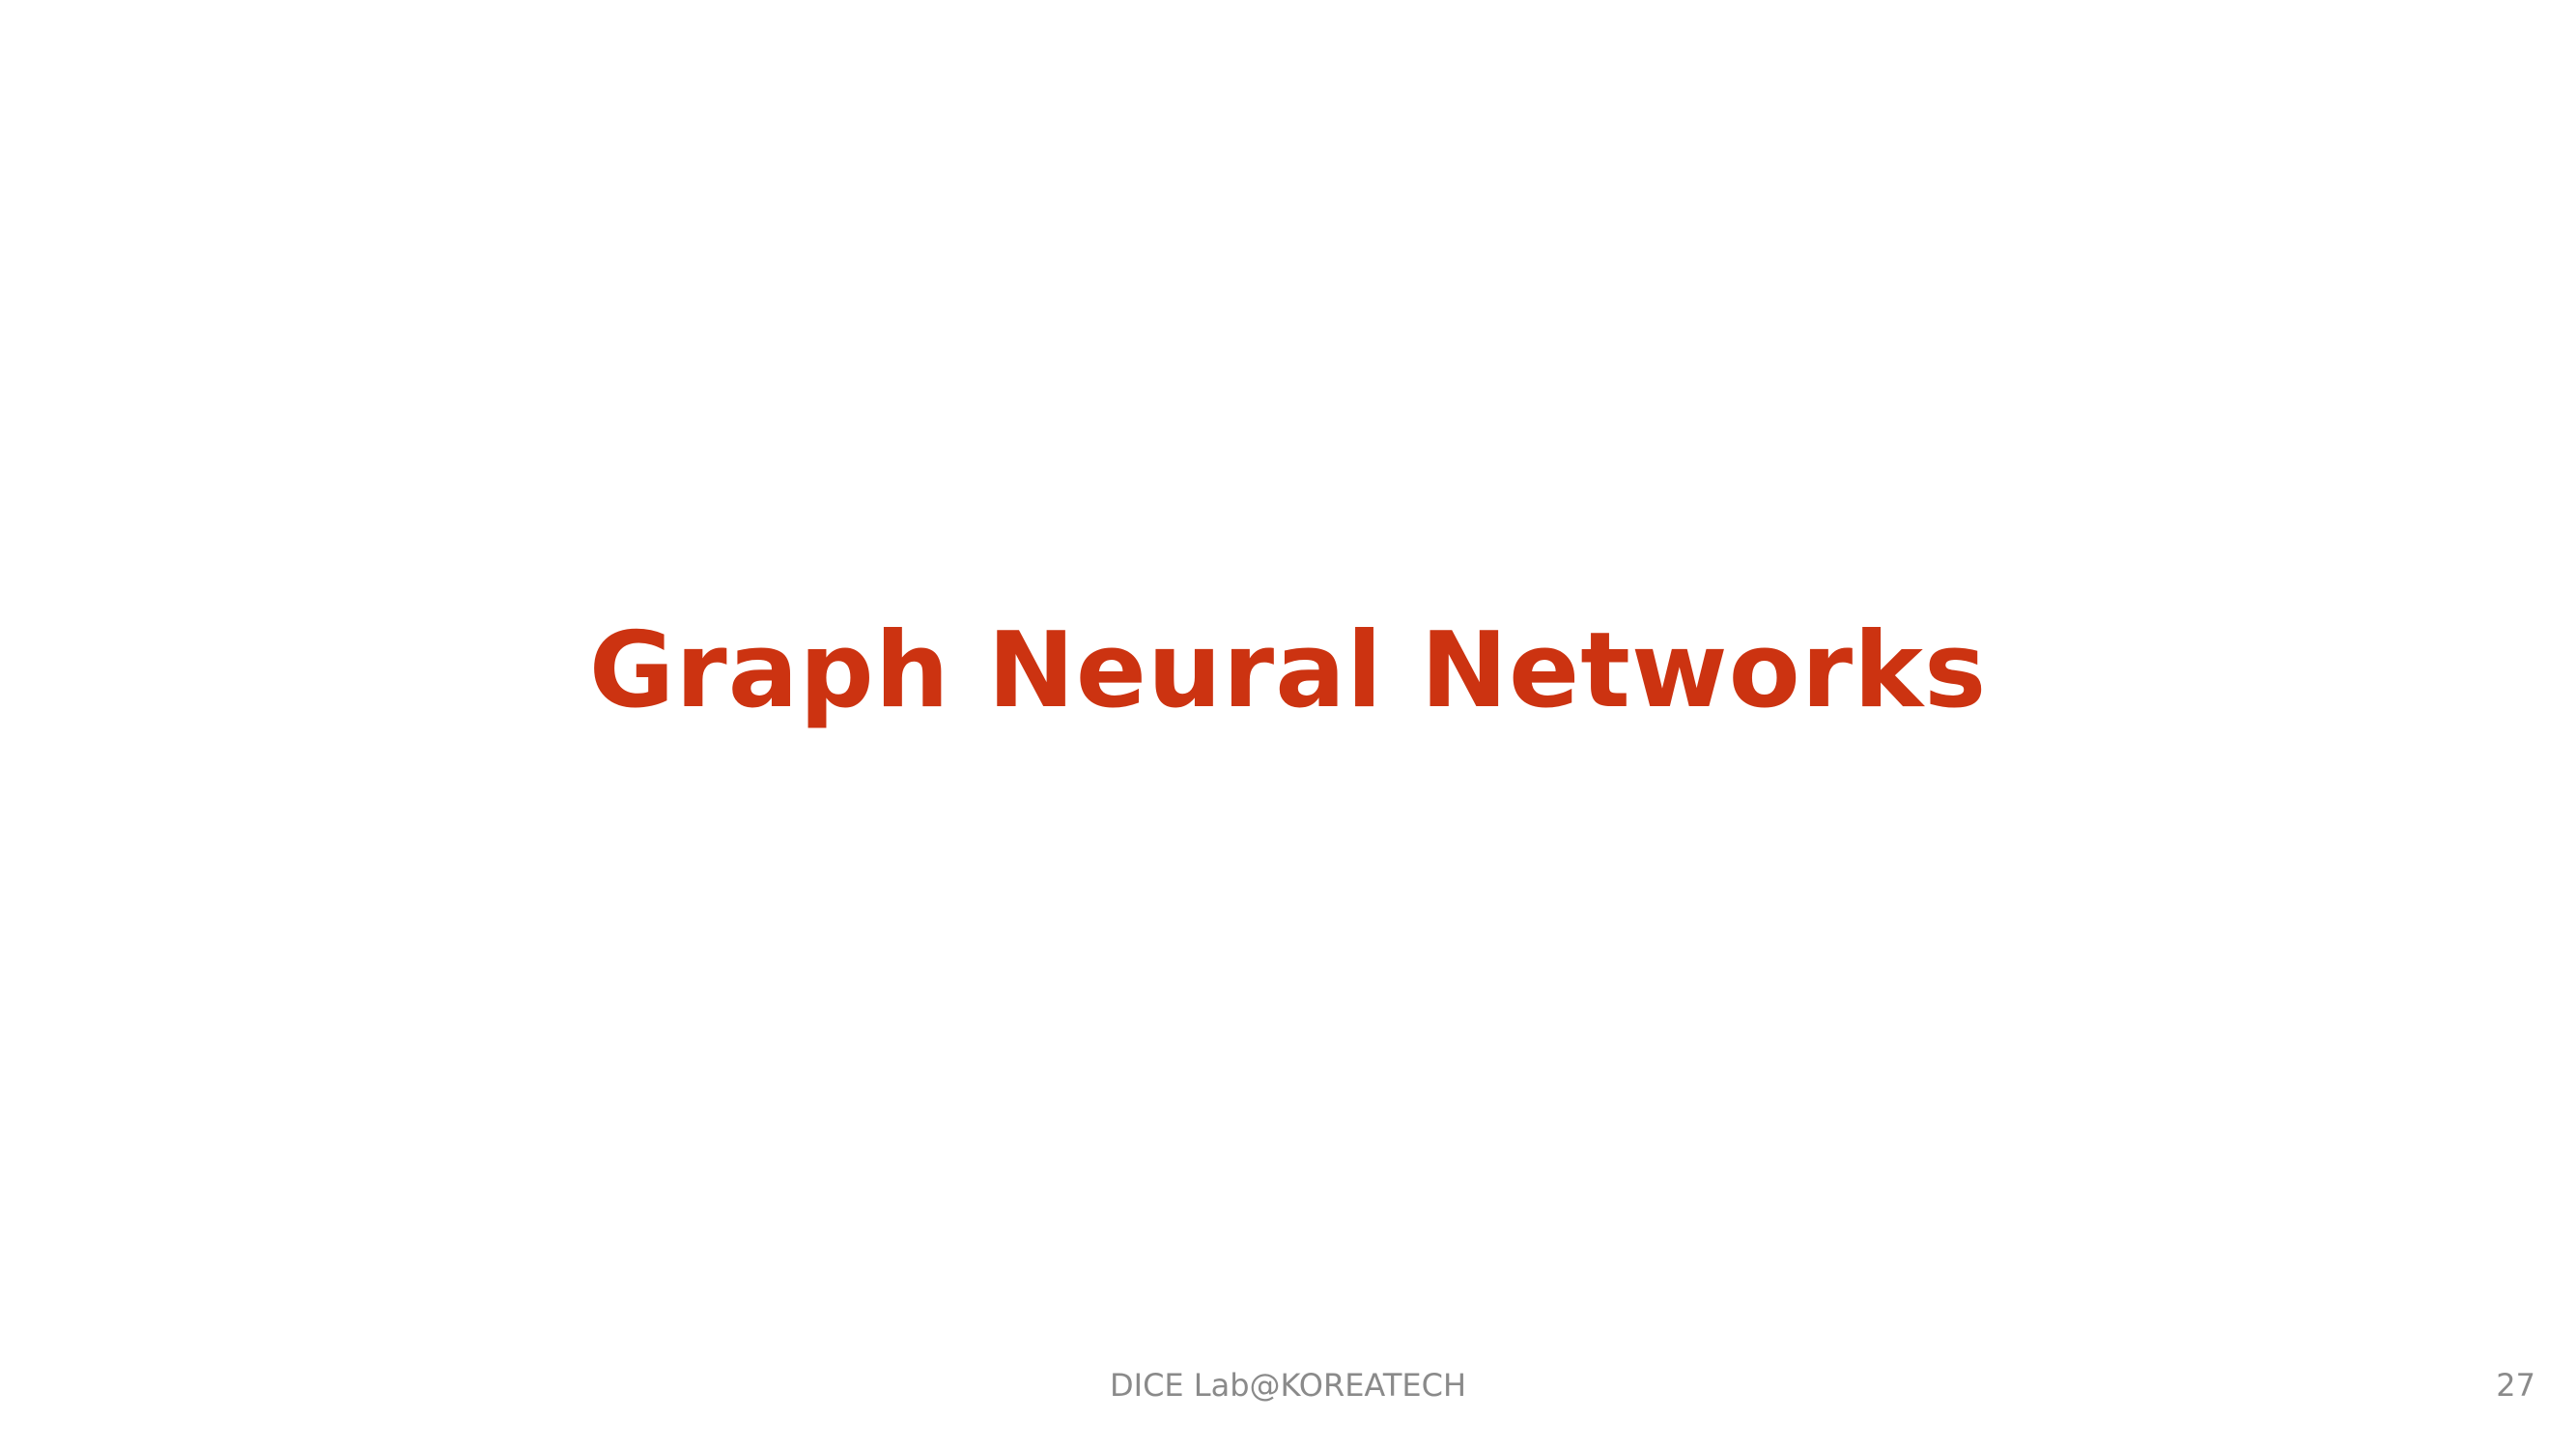  Describe the element at coordinates (2515, 1385) in the screenshot. I see `page-number: 27` at that location.